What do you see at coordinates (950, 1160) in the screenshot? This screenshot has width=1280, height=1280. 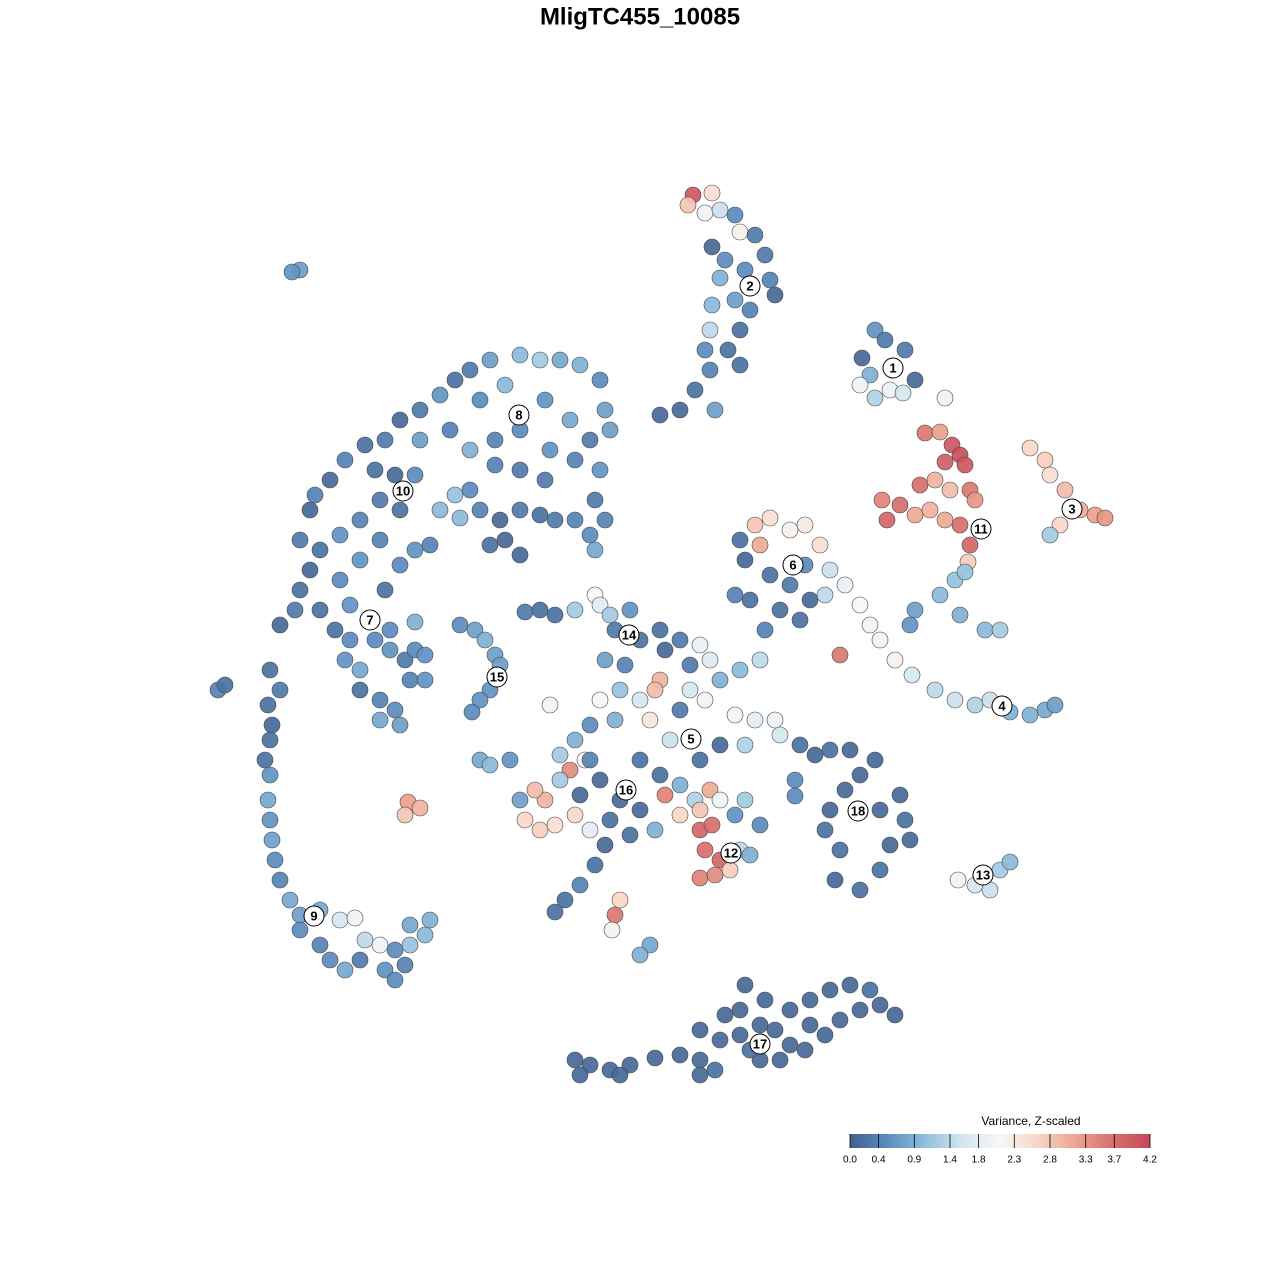 I see `colorbar-tick-label: 1.4` at bounding box center [950, 1160].